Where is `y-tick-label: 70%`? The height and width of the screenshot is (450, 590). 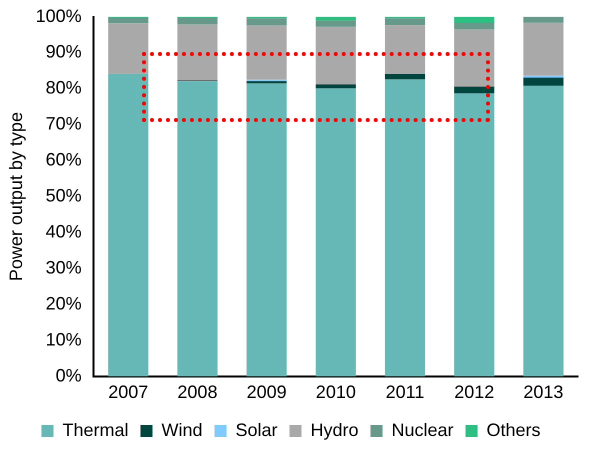
y-tick-label: 70% is located at coordinates (64, 124).